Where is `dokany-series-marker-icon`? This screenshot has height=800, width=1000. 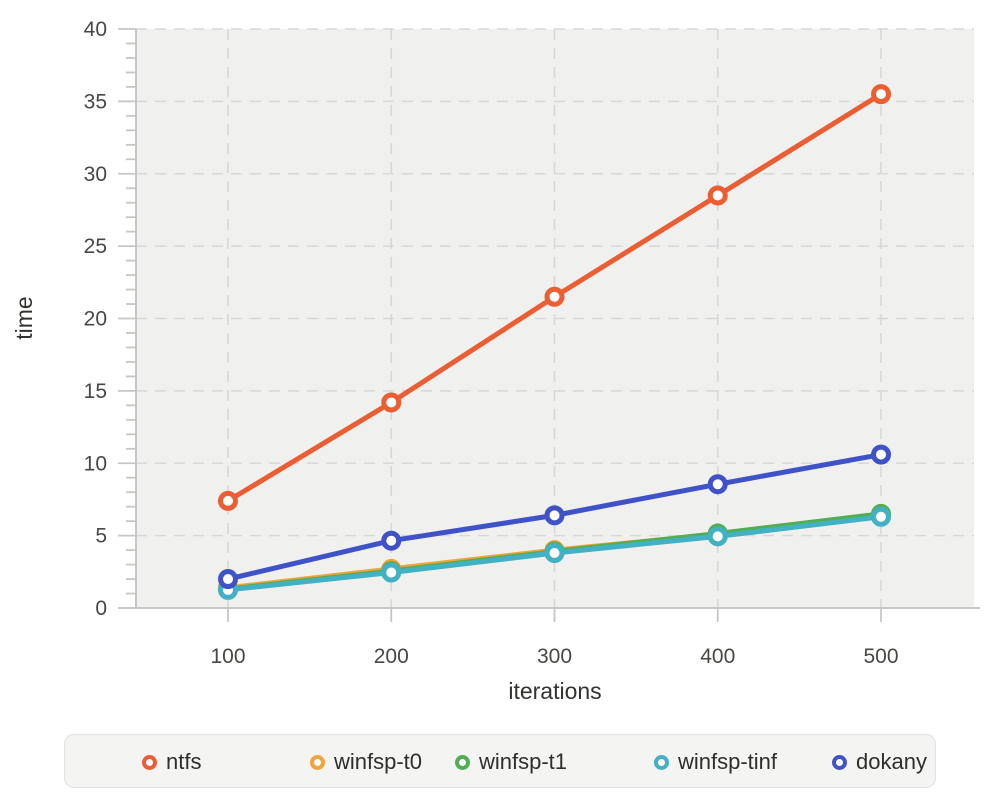
dokany-series-marker-icon is located at coordinates (839, 762).